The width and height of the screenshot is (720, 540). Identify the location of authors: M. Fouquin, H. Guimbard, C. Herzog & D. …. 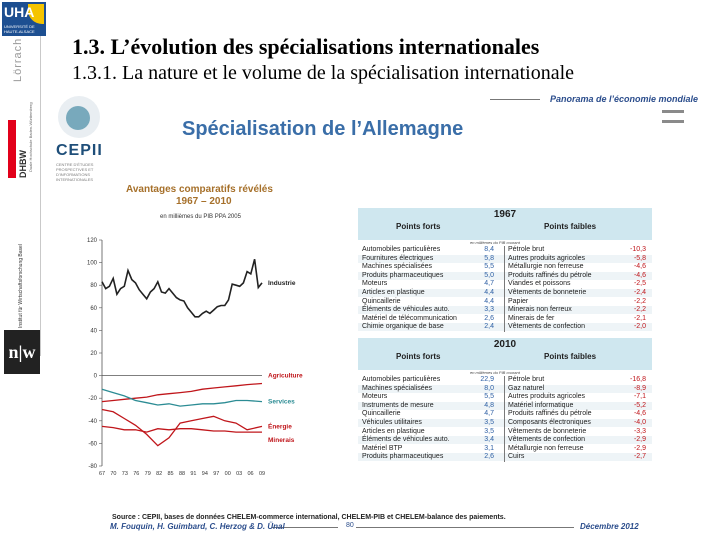
(197, 526).